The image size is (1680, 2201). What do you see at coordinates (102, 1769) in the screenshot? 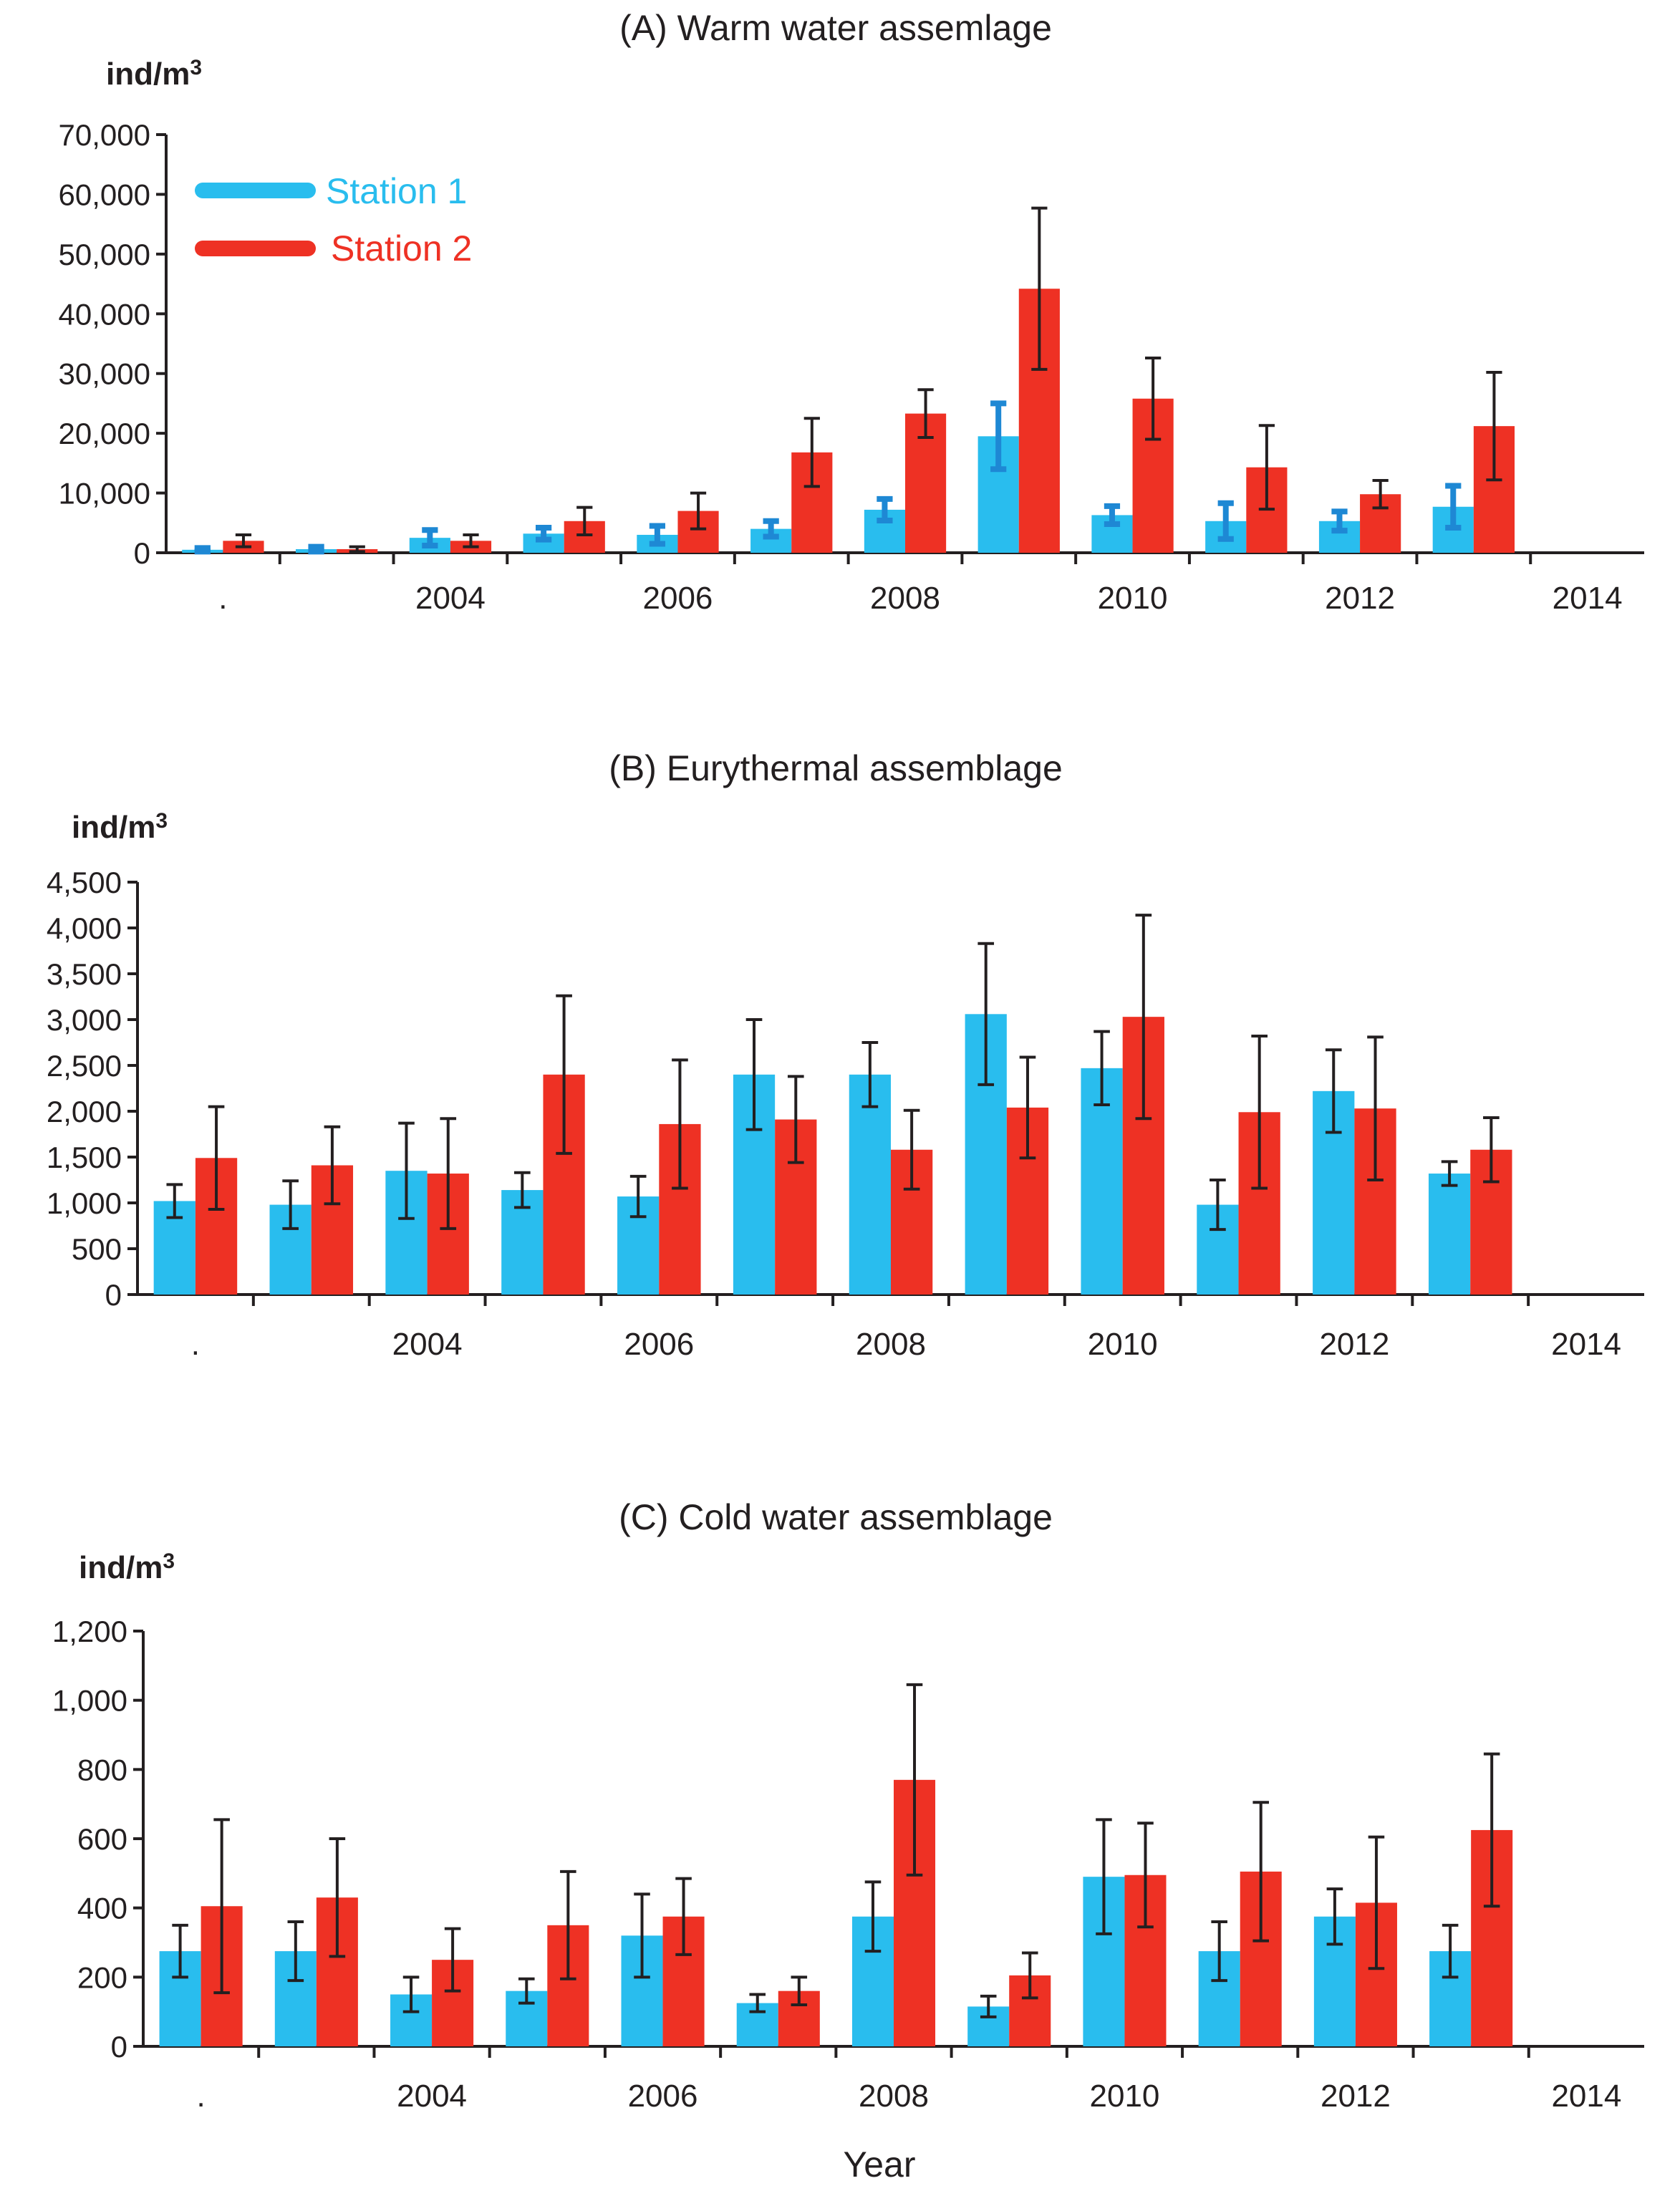
I see `panel-c-y-tick-label: 800` at bounding box center [102, 1769].